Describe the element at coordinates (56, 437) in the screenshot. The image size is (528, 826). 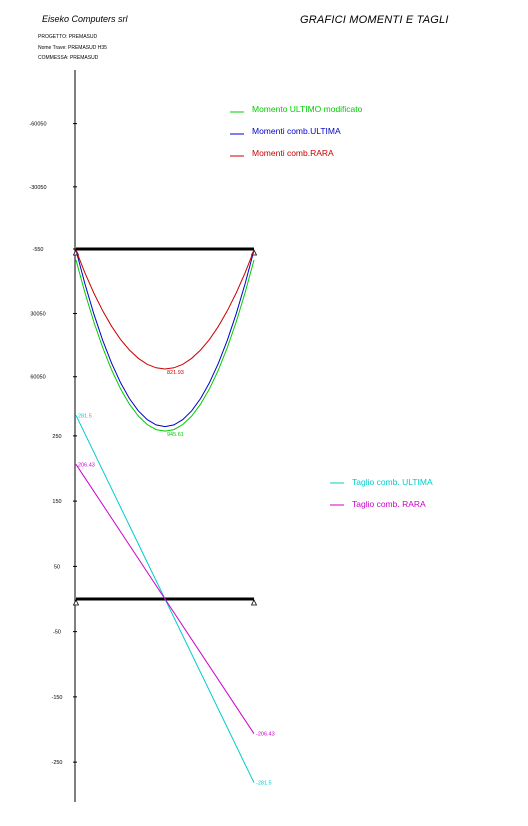
I see `shear-tick-label: 250` at that location.